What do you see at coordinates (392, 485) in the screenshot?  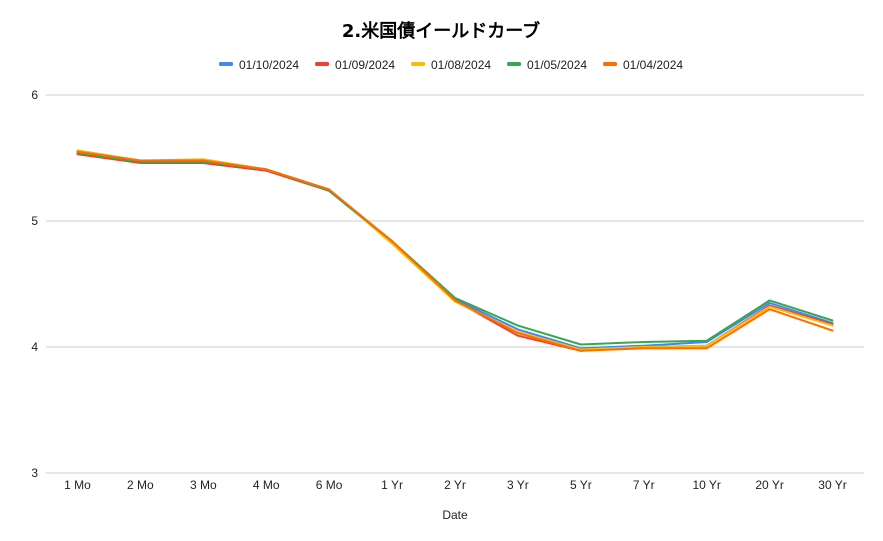 I see `x-tick-label: 1 Yr` at bounding box center [392, 485].